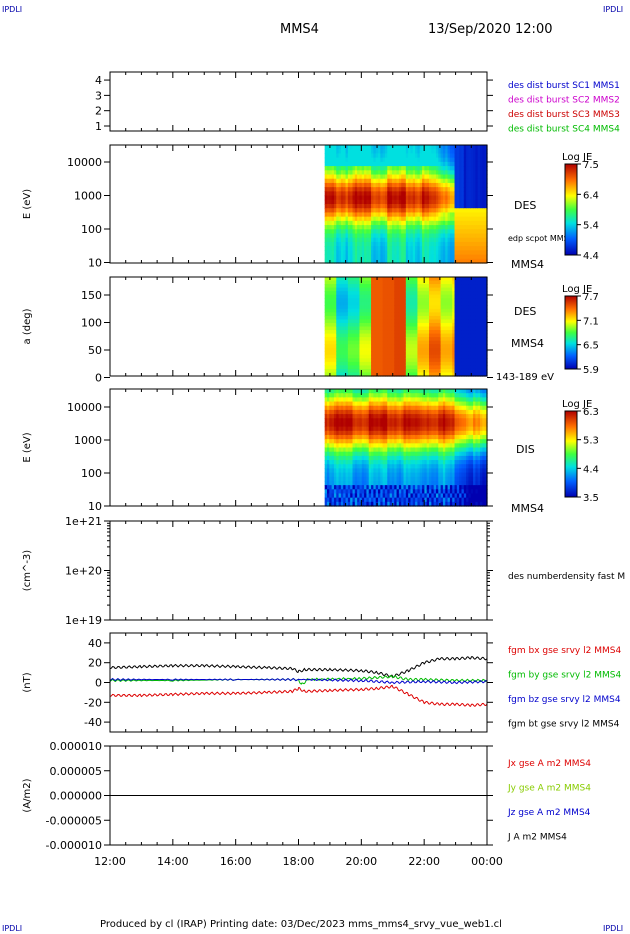 Image resolution: width=630 pixels, height=934 pixels. What do you see at coordinates (88, 196) in the screenshot?
I see `y-tick-label: 1000` at bounding box center [88, 196].